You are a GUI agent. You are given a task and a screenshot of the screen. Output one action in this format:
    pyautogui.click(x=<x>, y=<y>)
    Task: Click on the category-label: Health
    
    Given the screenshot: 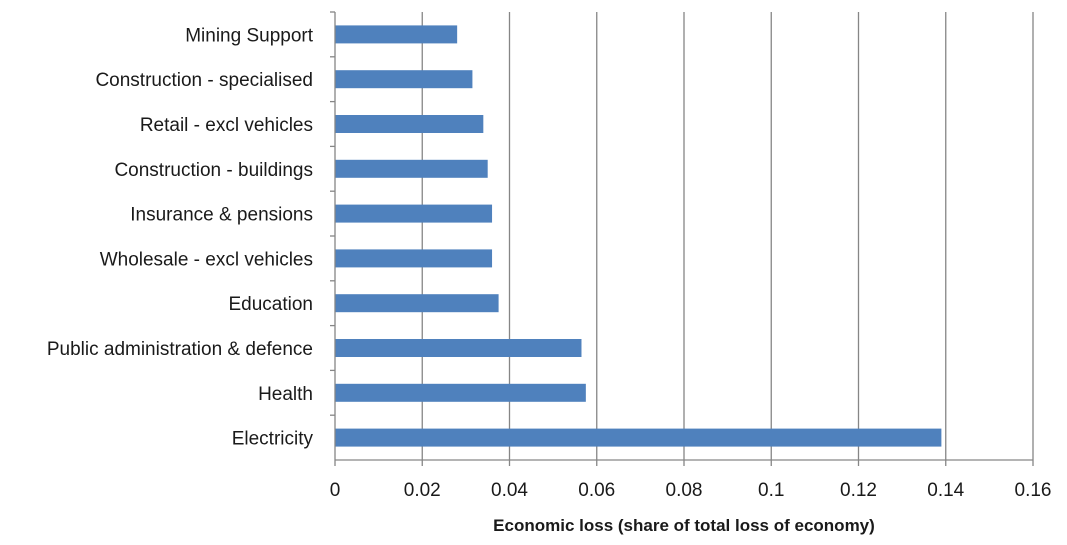 What is the action you would take?
    pyautogui.click(x=285, y=394)
    